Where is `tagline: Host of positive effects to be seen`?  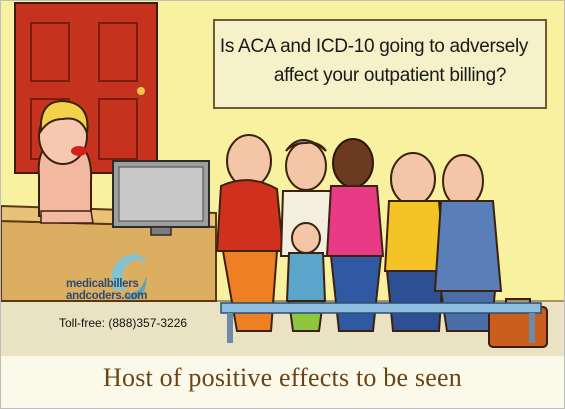 tagline: Host of positive effects to be seen is located at coordinates (282, 377).